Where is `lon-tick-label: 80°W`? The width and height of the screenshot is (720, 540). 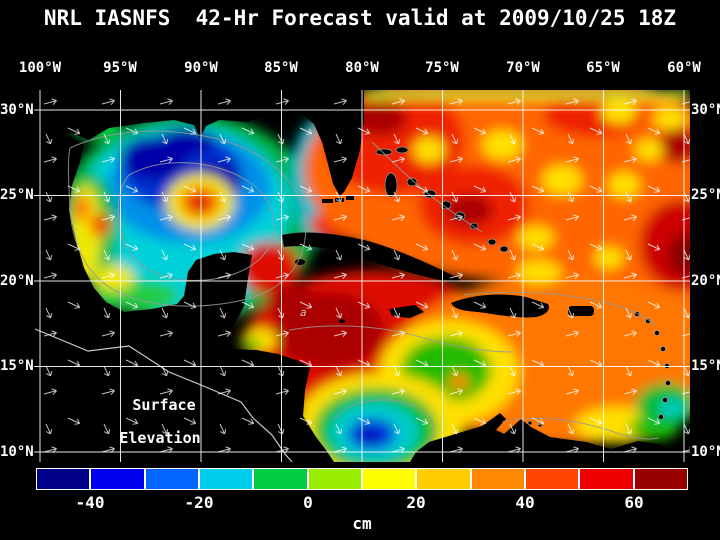
lon-tick-label: 80°W is located at coordinates (362, 68).